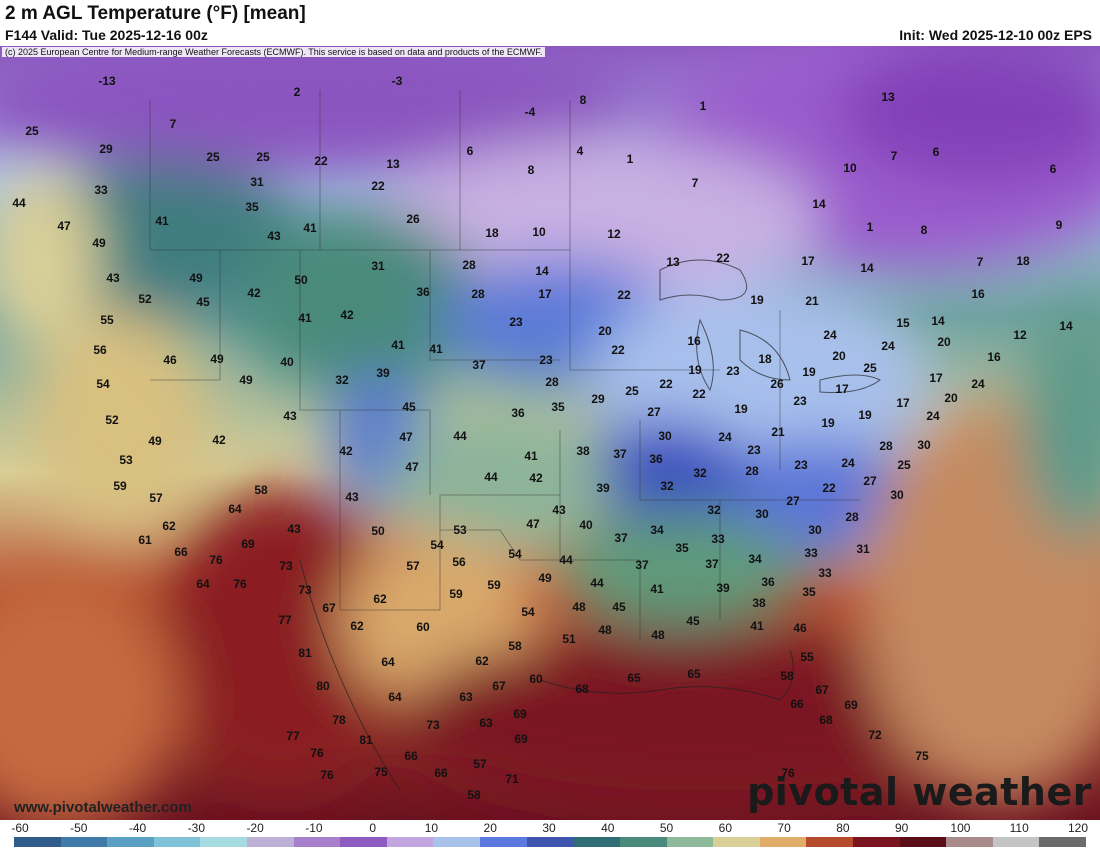 The height and width of the screenshot is (850, 1100). What do you see at coordinates (486, 723) in the screenshot?
I see `temperature-label: 63` at bounding box center [486, 723].